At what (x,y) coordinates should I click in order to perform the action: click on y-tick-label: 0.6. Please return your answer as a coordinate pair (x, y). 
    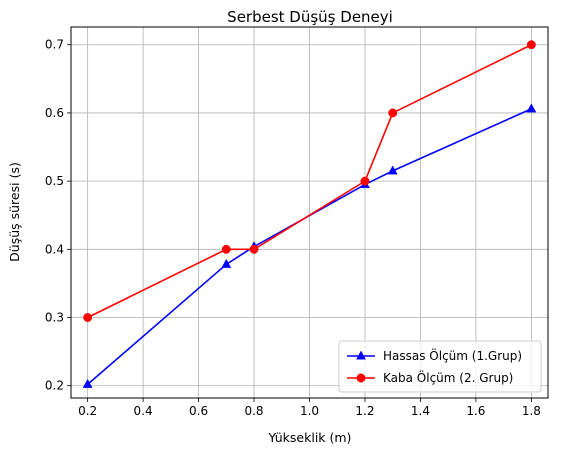
    Looking at the image, I should click on (54, 113).